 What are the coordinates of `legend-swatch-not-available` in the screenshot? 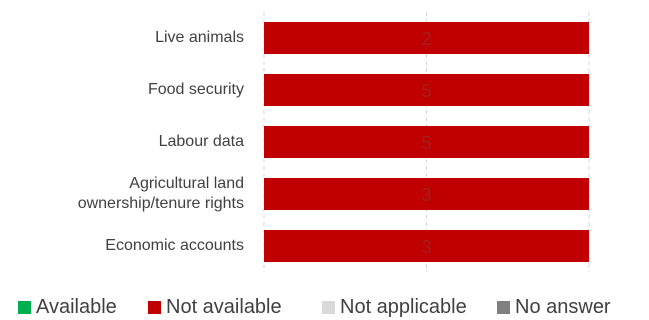 It's located at (154, 307).